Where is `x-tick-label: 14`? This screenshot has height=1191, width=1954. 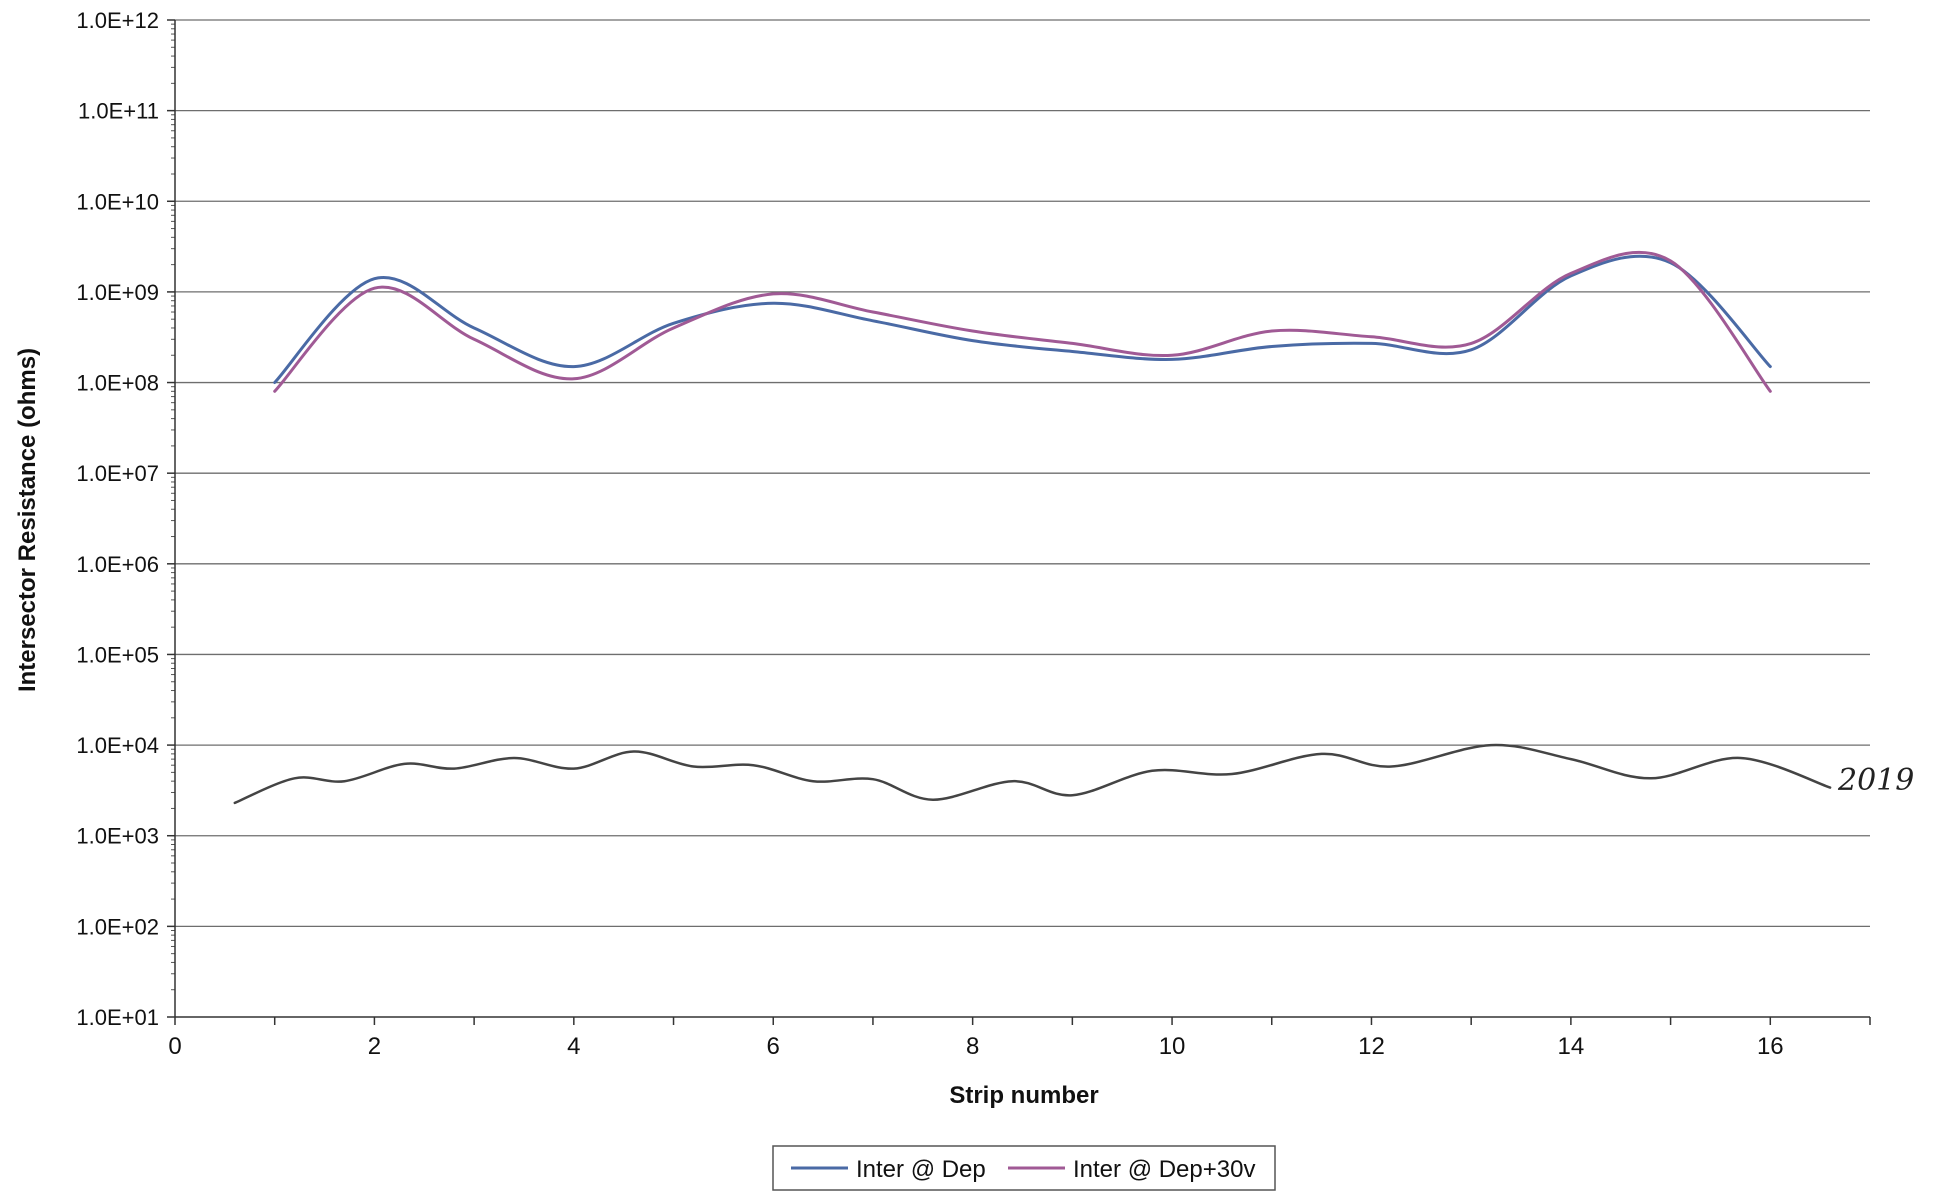
x-tick-label: 14 is located at coordinates (1571, 1046).